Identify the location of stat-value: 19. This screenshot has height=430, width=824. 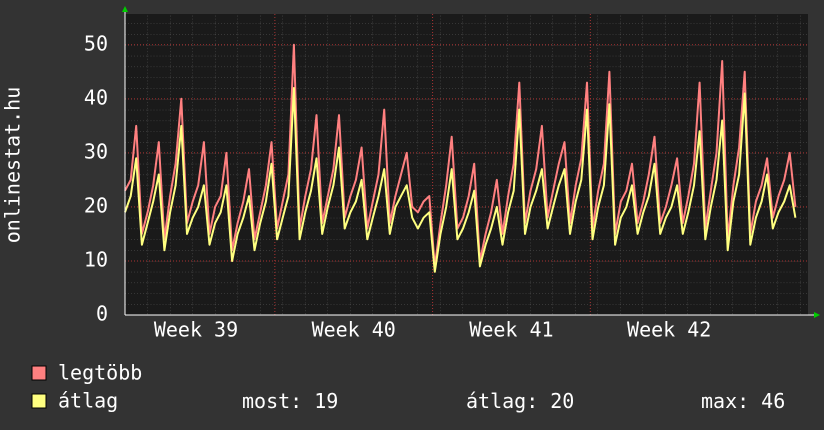
(326, 401).